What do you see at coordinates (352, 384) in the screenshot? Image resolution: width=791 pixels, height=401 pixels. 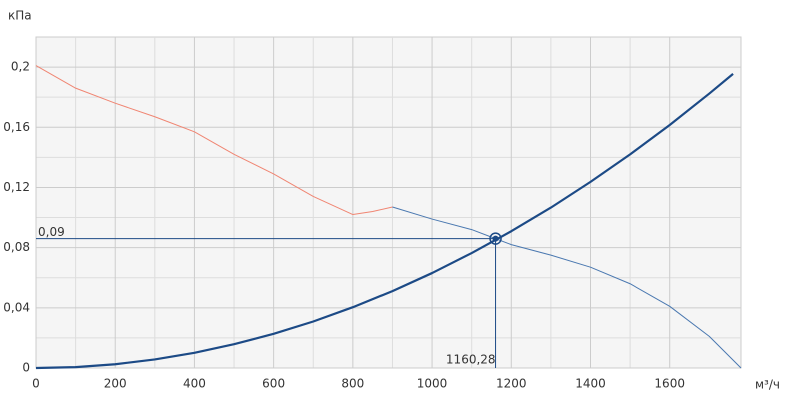 I see `x-tick-label: 800` at bounding box center [352, 384].